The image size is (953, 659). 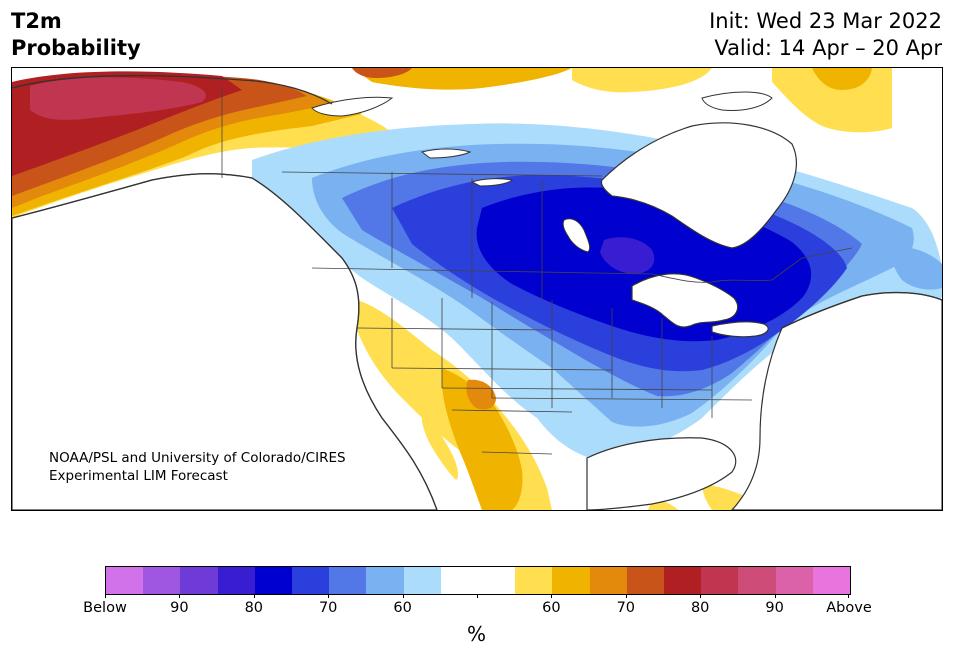 I want to click on title-line-2: Probability, so click(x=76, y=48).